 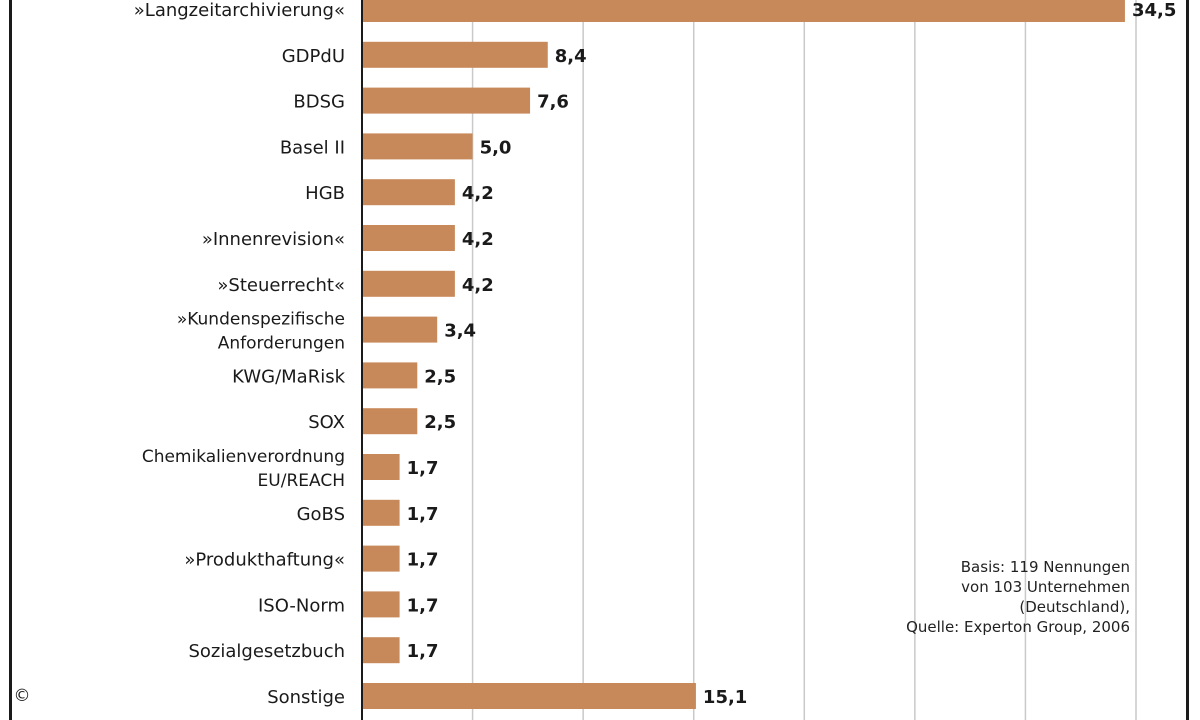 I want to click on category-label: BDSG, so click(x=319, y=102).